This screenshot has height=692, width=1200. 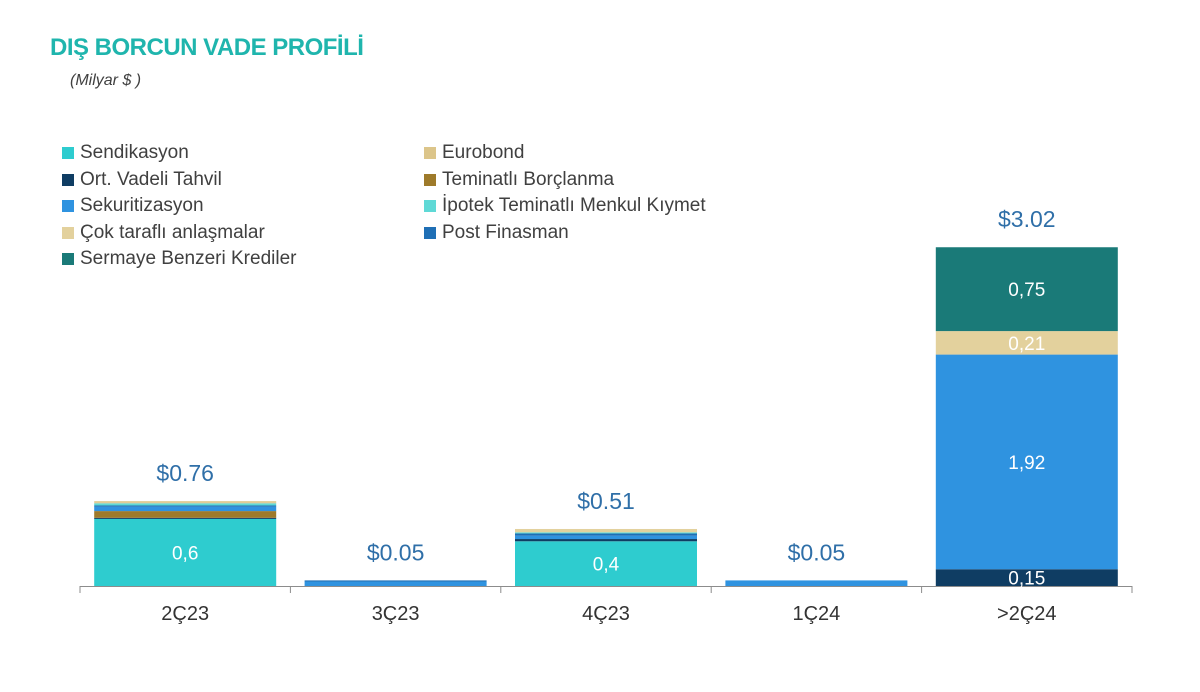 I want to click on x-tick-label: 1Ç24, so click(x=816, y=614).